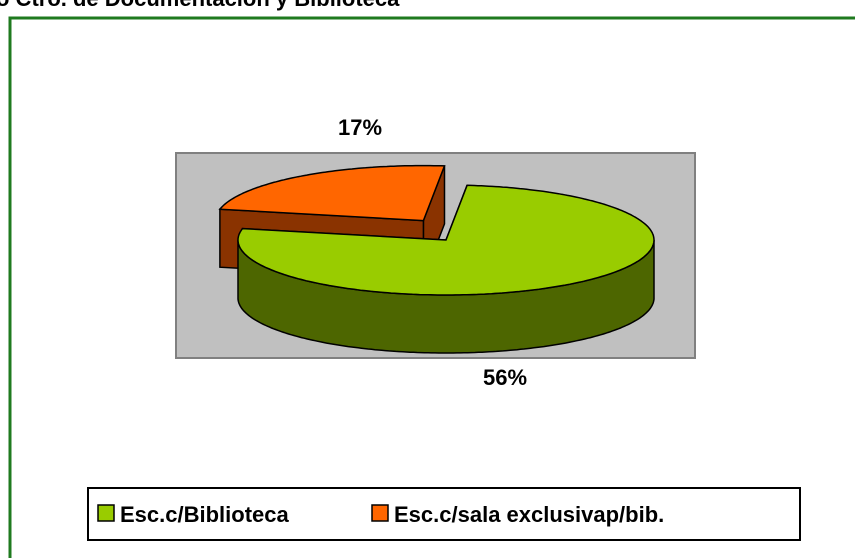 The height and width of the screenshot is (558, 855). Describe the element at coordinates (205, 514) in the screenshot. I see `legend-label: Esc.c/Biblioteca` at that location.